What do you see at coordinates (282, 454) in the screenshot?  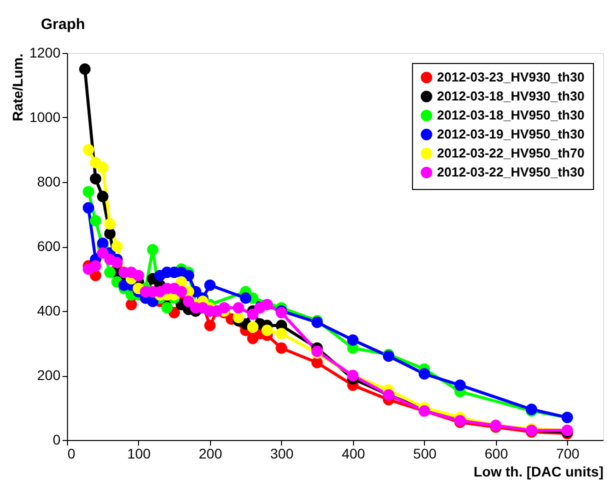 I see `x-tick-label: 300` at bounding box center [282, 454].